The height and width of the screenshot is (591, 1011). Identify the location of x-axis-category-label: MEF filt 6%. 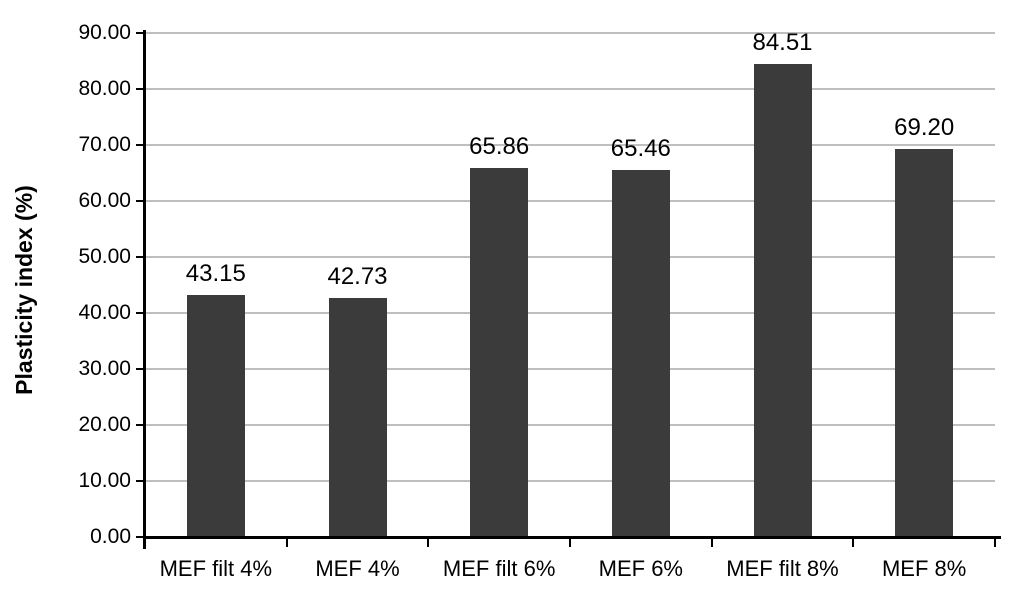
(499, 568).